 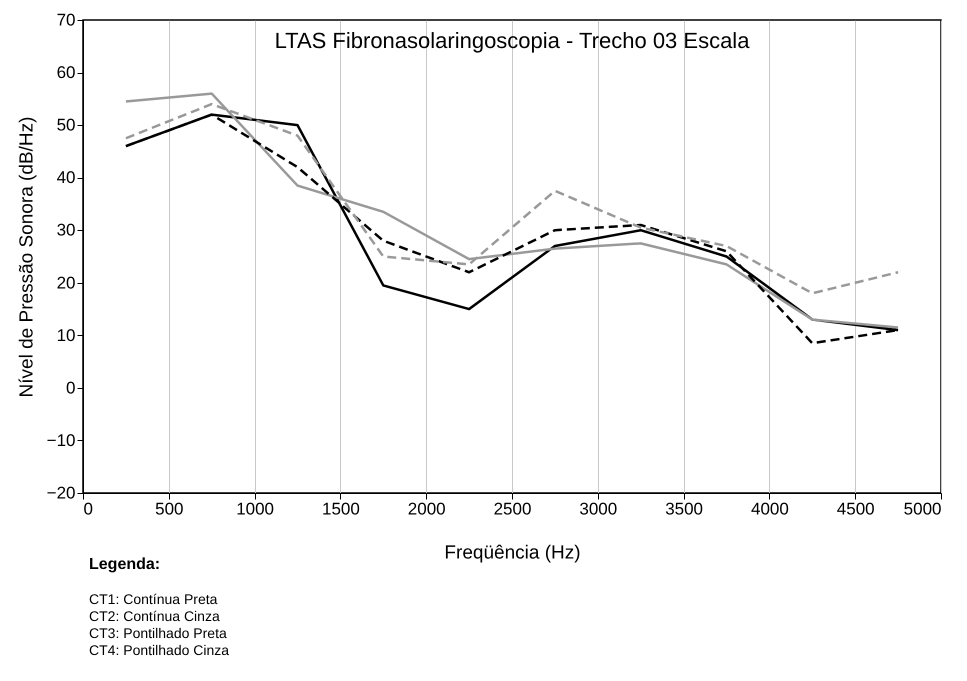 I want to click on y-tick-label: 10, so click(x=66, y=335).